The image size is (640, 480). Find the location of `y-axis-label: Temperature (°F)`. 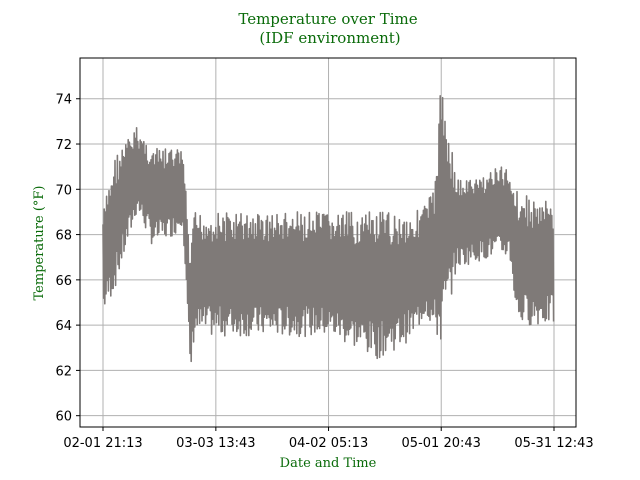

y-axis-label: Temperature (°F) is located at coordinates (39, 243).